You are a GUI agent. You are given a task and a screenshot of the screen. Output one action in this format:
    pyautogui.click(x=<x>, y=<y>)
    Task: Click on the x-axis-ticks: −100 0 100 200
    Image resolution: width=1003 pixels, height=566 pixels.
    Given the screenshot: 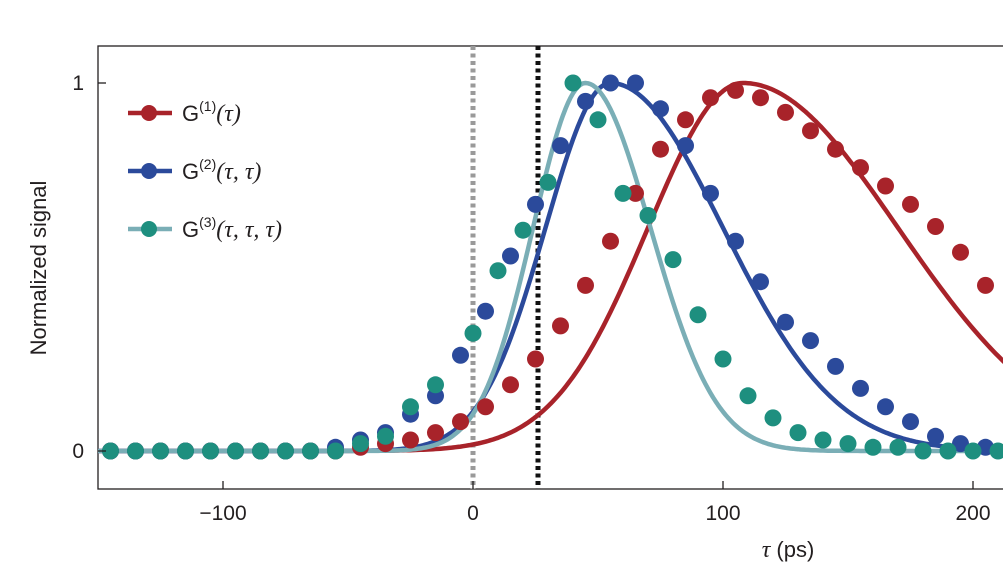 What is the action you would take?
    pyautogui.click(x=595, y=503)
    